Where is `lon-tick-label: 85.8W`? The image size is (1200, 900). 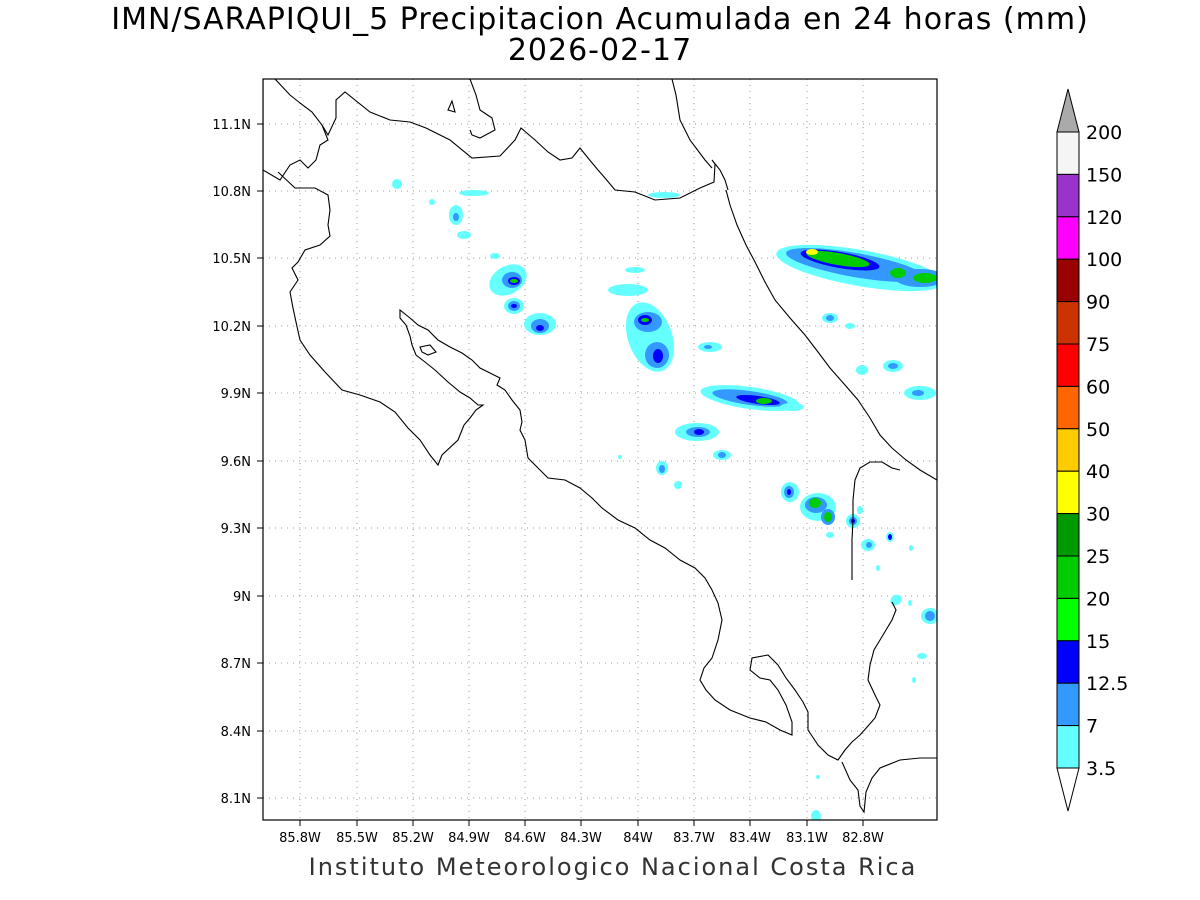
lon-tick-label: 85.8W is located at coordinates (300, 838).